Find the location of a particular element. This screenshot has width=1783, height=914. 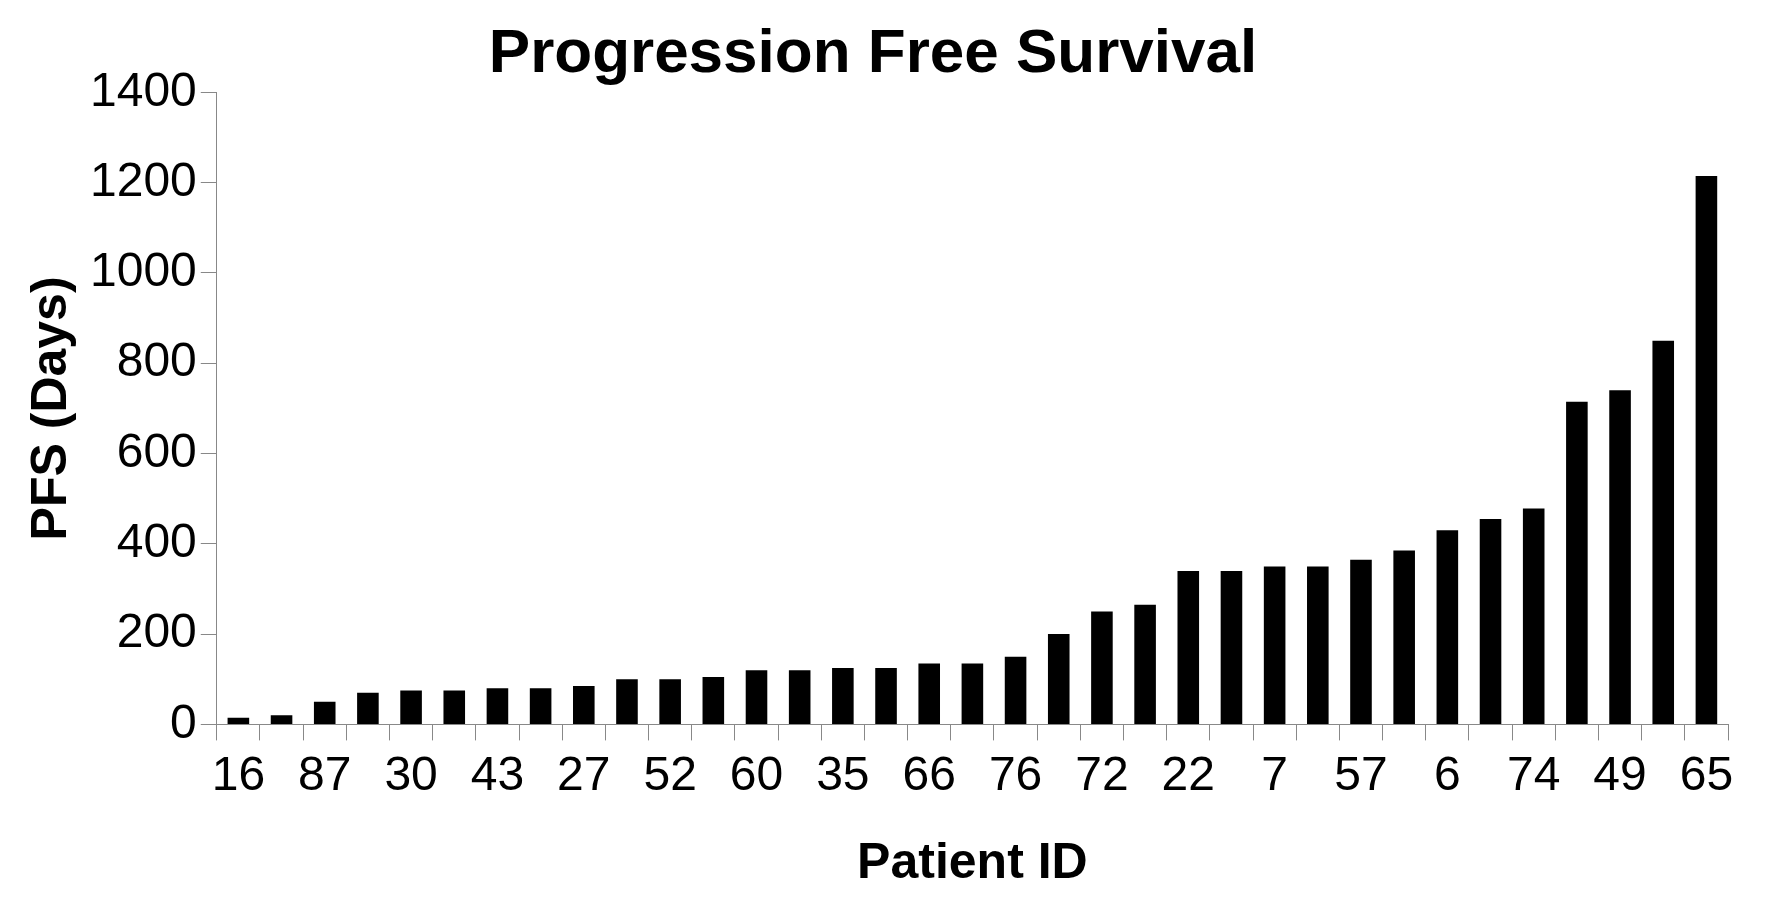

x-tick-label: 49 is located at coordinates (1620, 774).